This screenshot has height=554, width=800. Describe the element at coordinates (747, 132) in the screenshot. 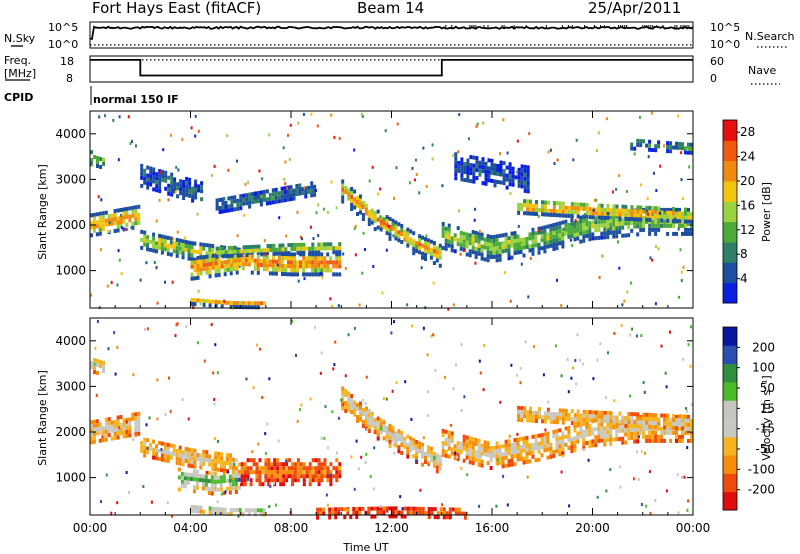

I see `power-colorbar-label-tick: 28` at that location.